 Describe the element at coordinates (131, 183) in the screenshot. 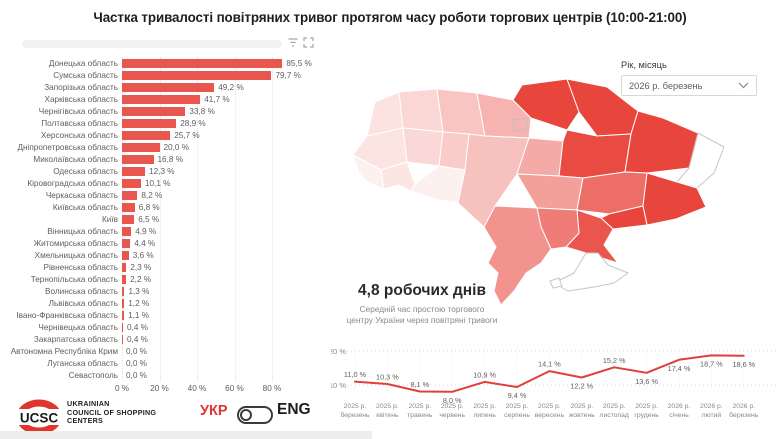

I see `bar-kirovohrad` at that location.